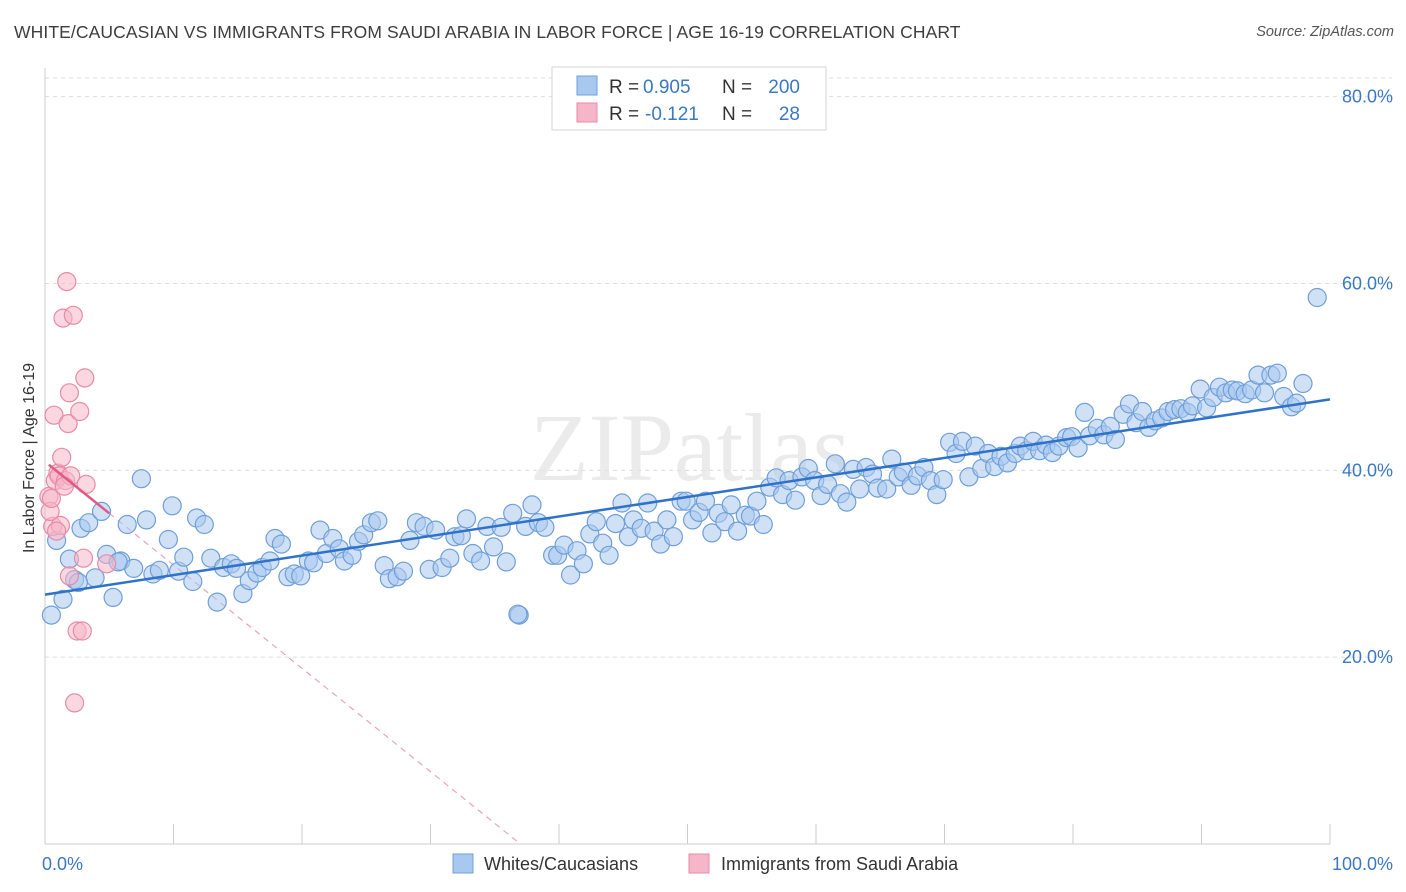 This screenshot has height=892, width=1406. What do you see at coordinates (840, 864) in the screenshot?
I see `bottom-legend-label-2: Immigrants from Saudi Arabia` at bounding box center [840, 864].